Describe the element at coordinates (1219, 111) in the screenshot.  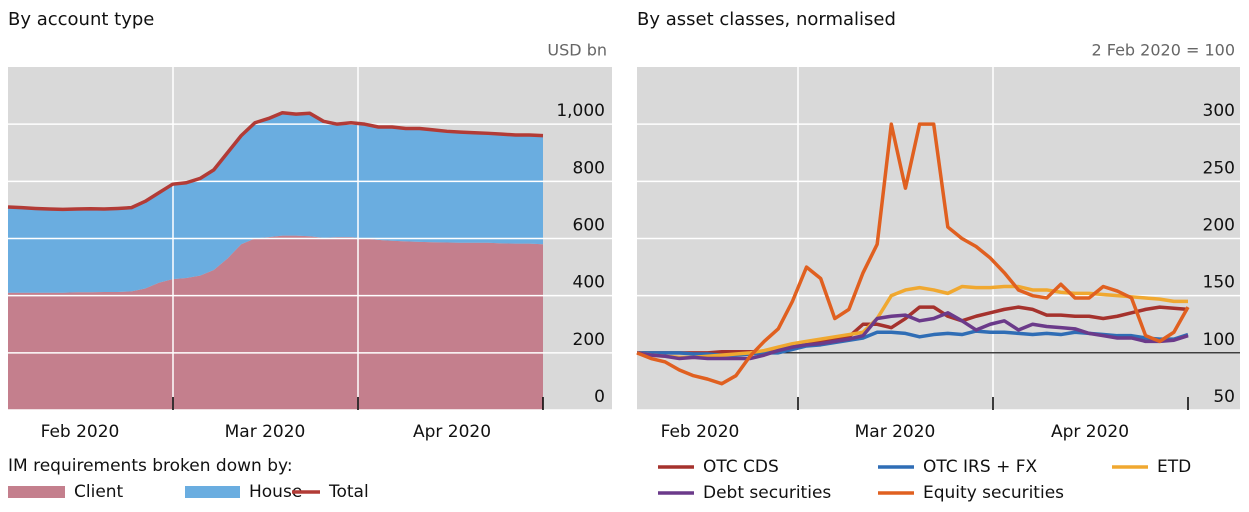
I see `y-tick-label: 300` at that location.